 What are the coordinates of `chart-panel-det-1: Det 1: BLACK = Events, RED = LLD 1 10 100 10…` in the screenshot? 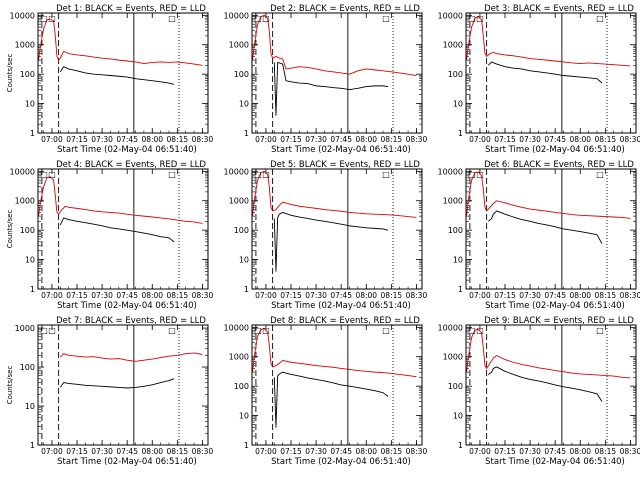 It's located at (109, 79).